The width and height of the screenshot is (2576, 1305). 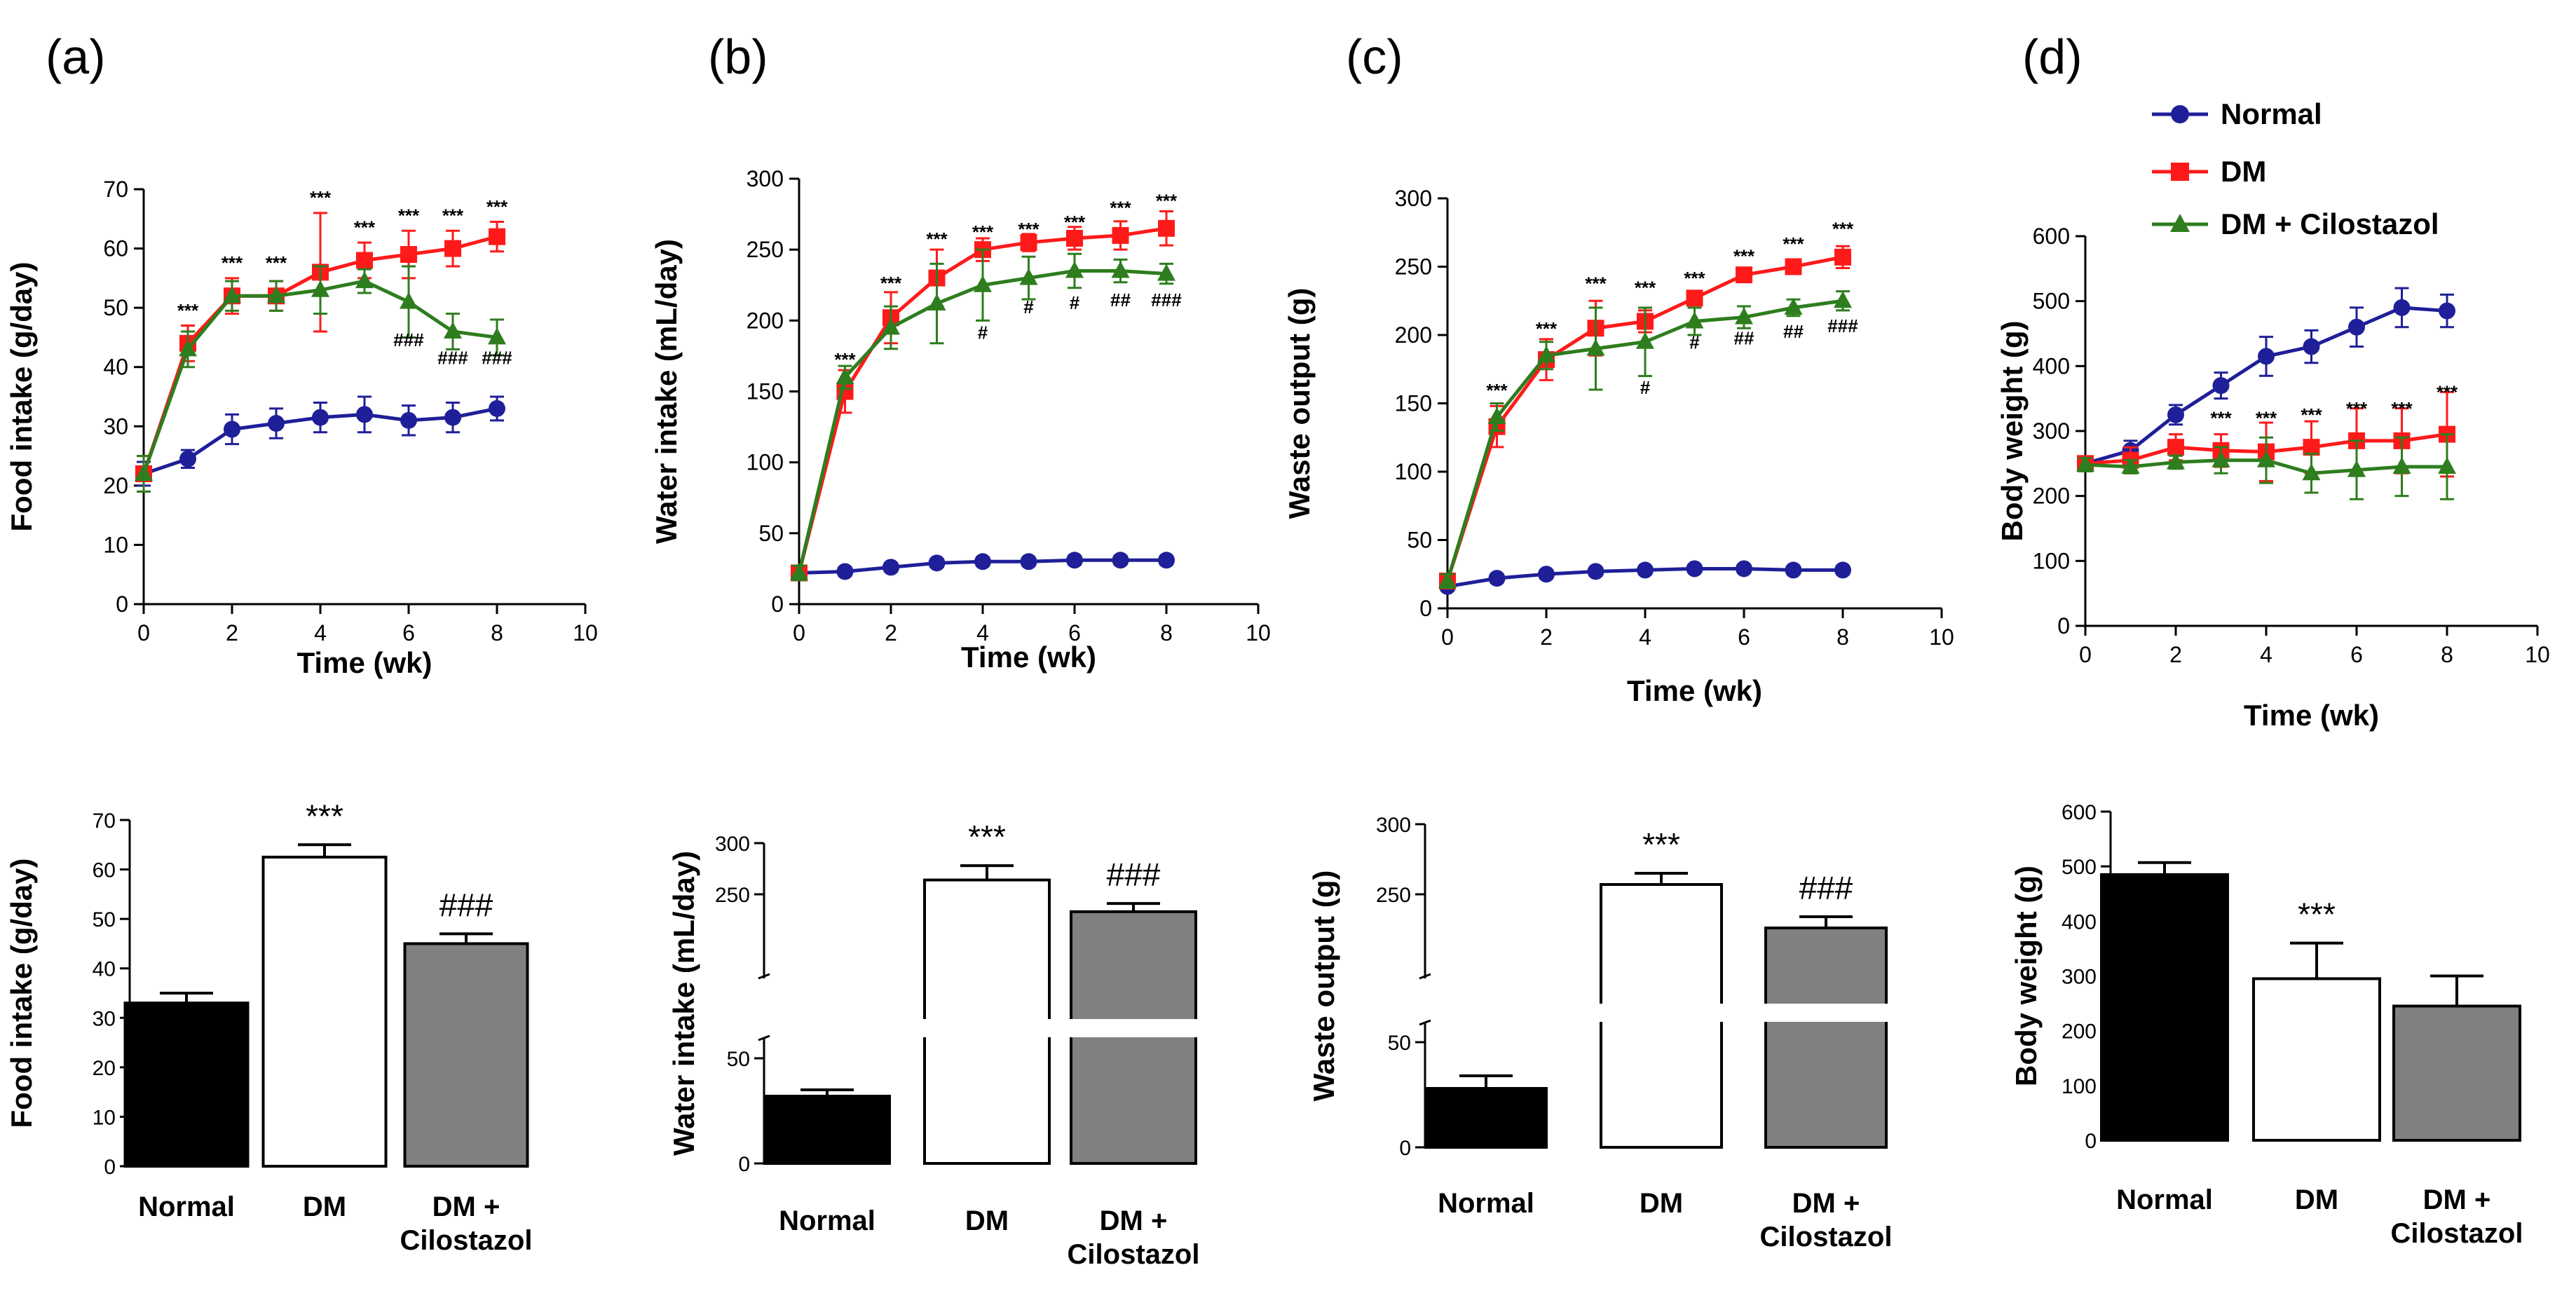 I want to click on legend-label: Normal, so click(x=2271, y=113).